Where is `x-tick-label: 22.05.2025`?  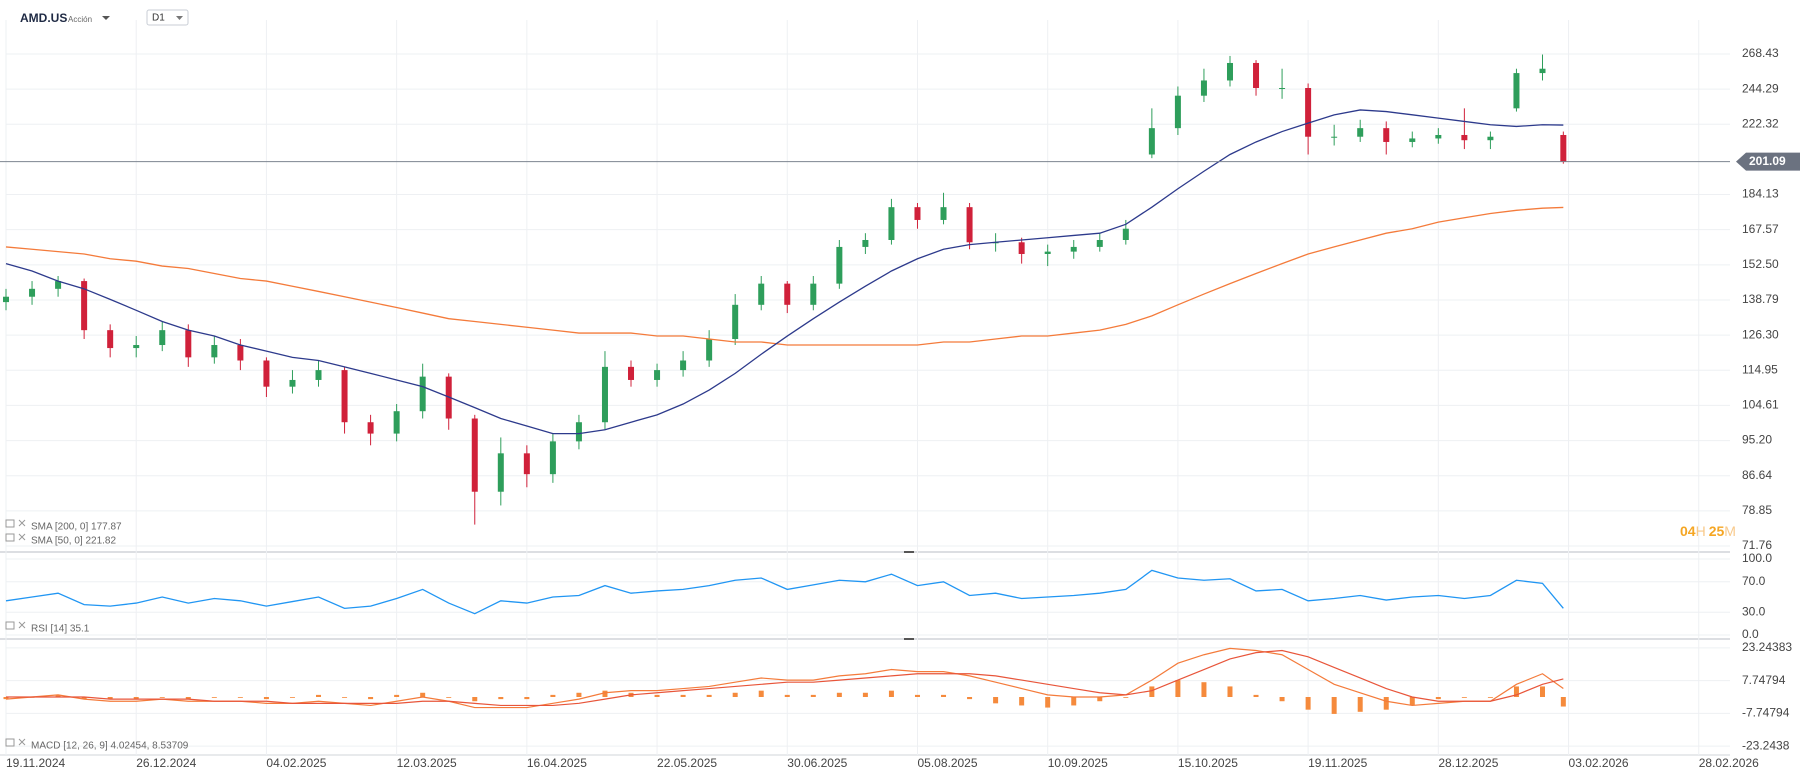 x-tick-label: 22.05.2025 is located at coordinates (687, 763).